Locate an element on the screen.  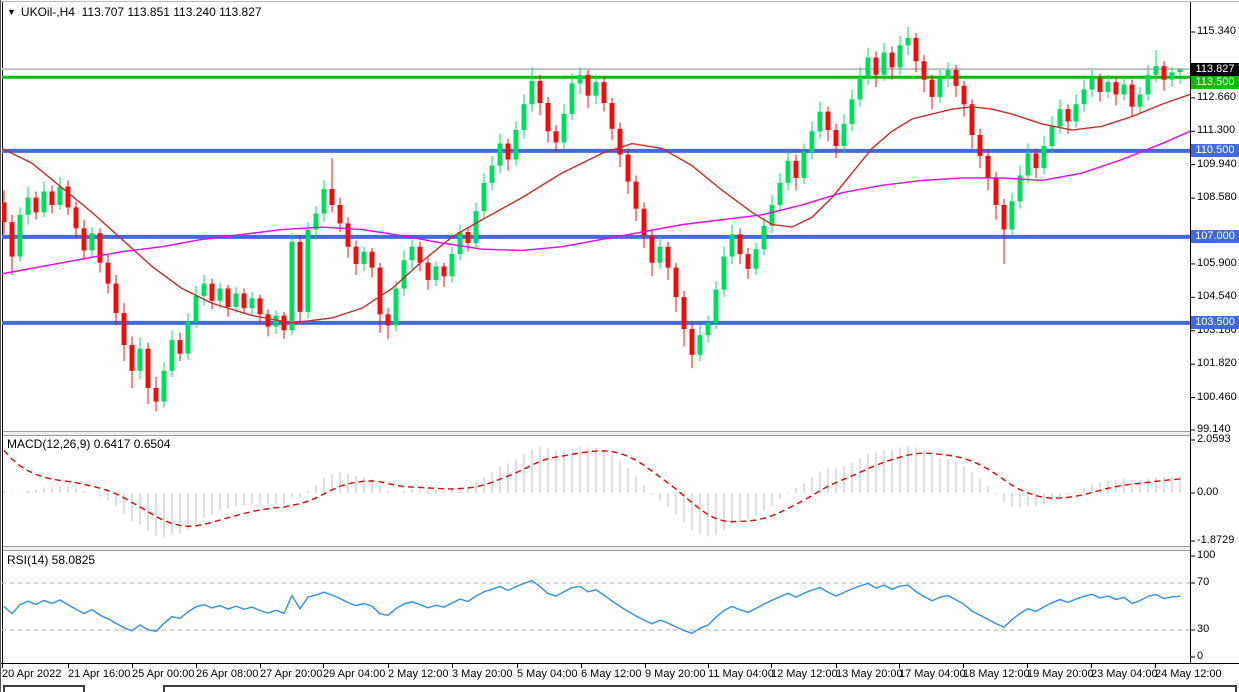
time-tick-label: 21 Apr 16:00 is located at coordinates (99, 674).